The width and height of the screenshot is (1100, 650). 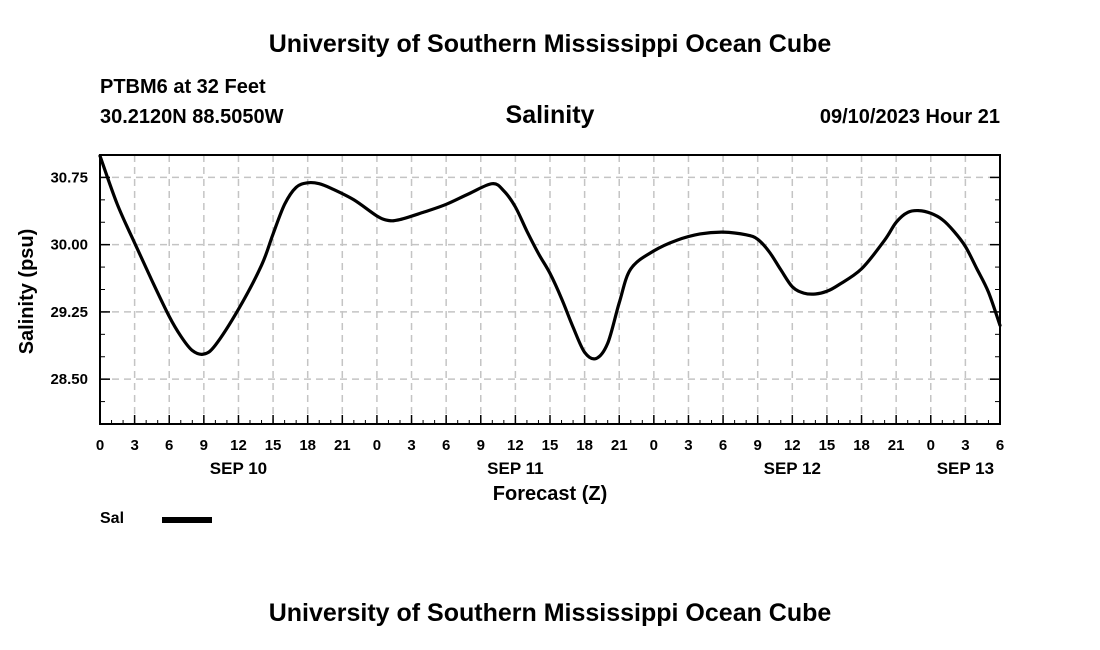 What do you see at coordinates (550, 115) in the screenshot?
I see `chart-title: Salinity` at bounding box center [550, 115].